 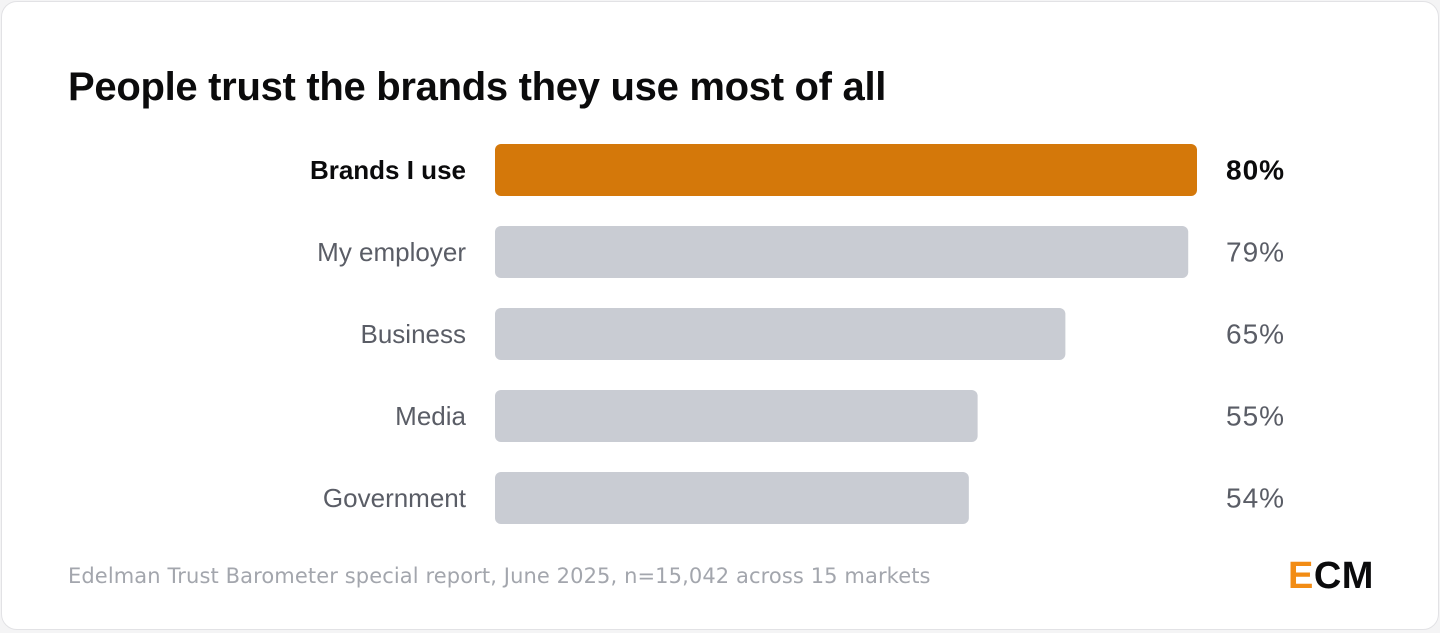 I want to click on value-label: 65%, so click(x=1255, y=334).